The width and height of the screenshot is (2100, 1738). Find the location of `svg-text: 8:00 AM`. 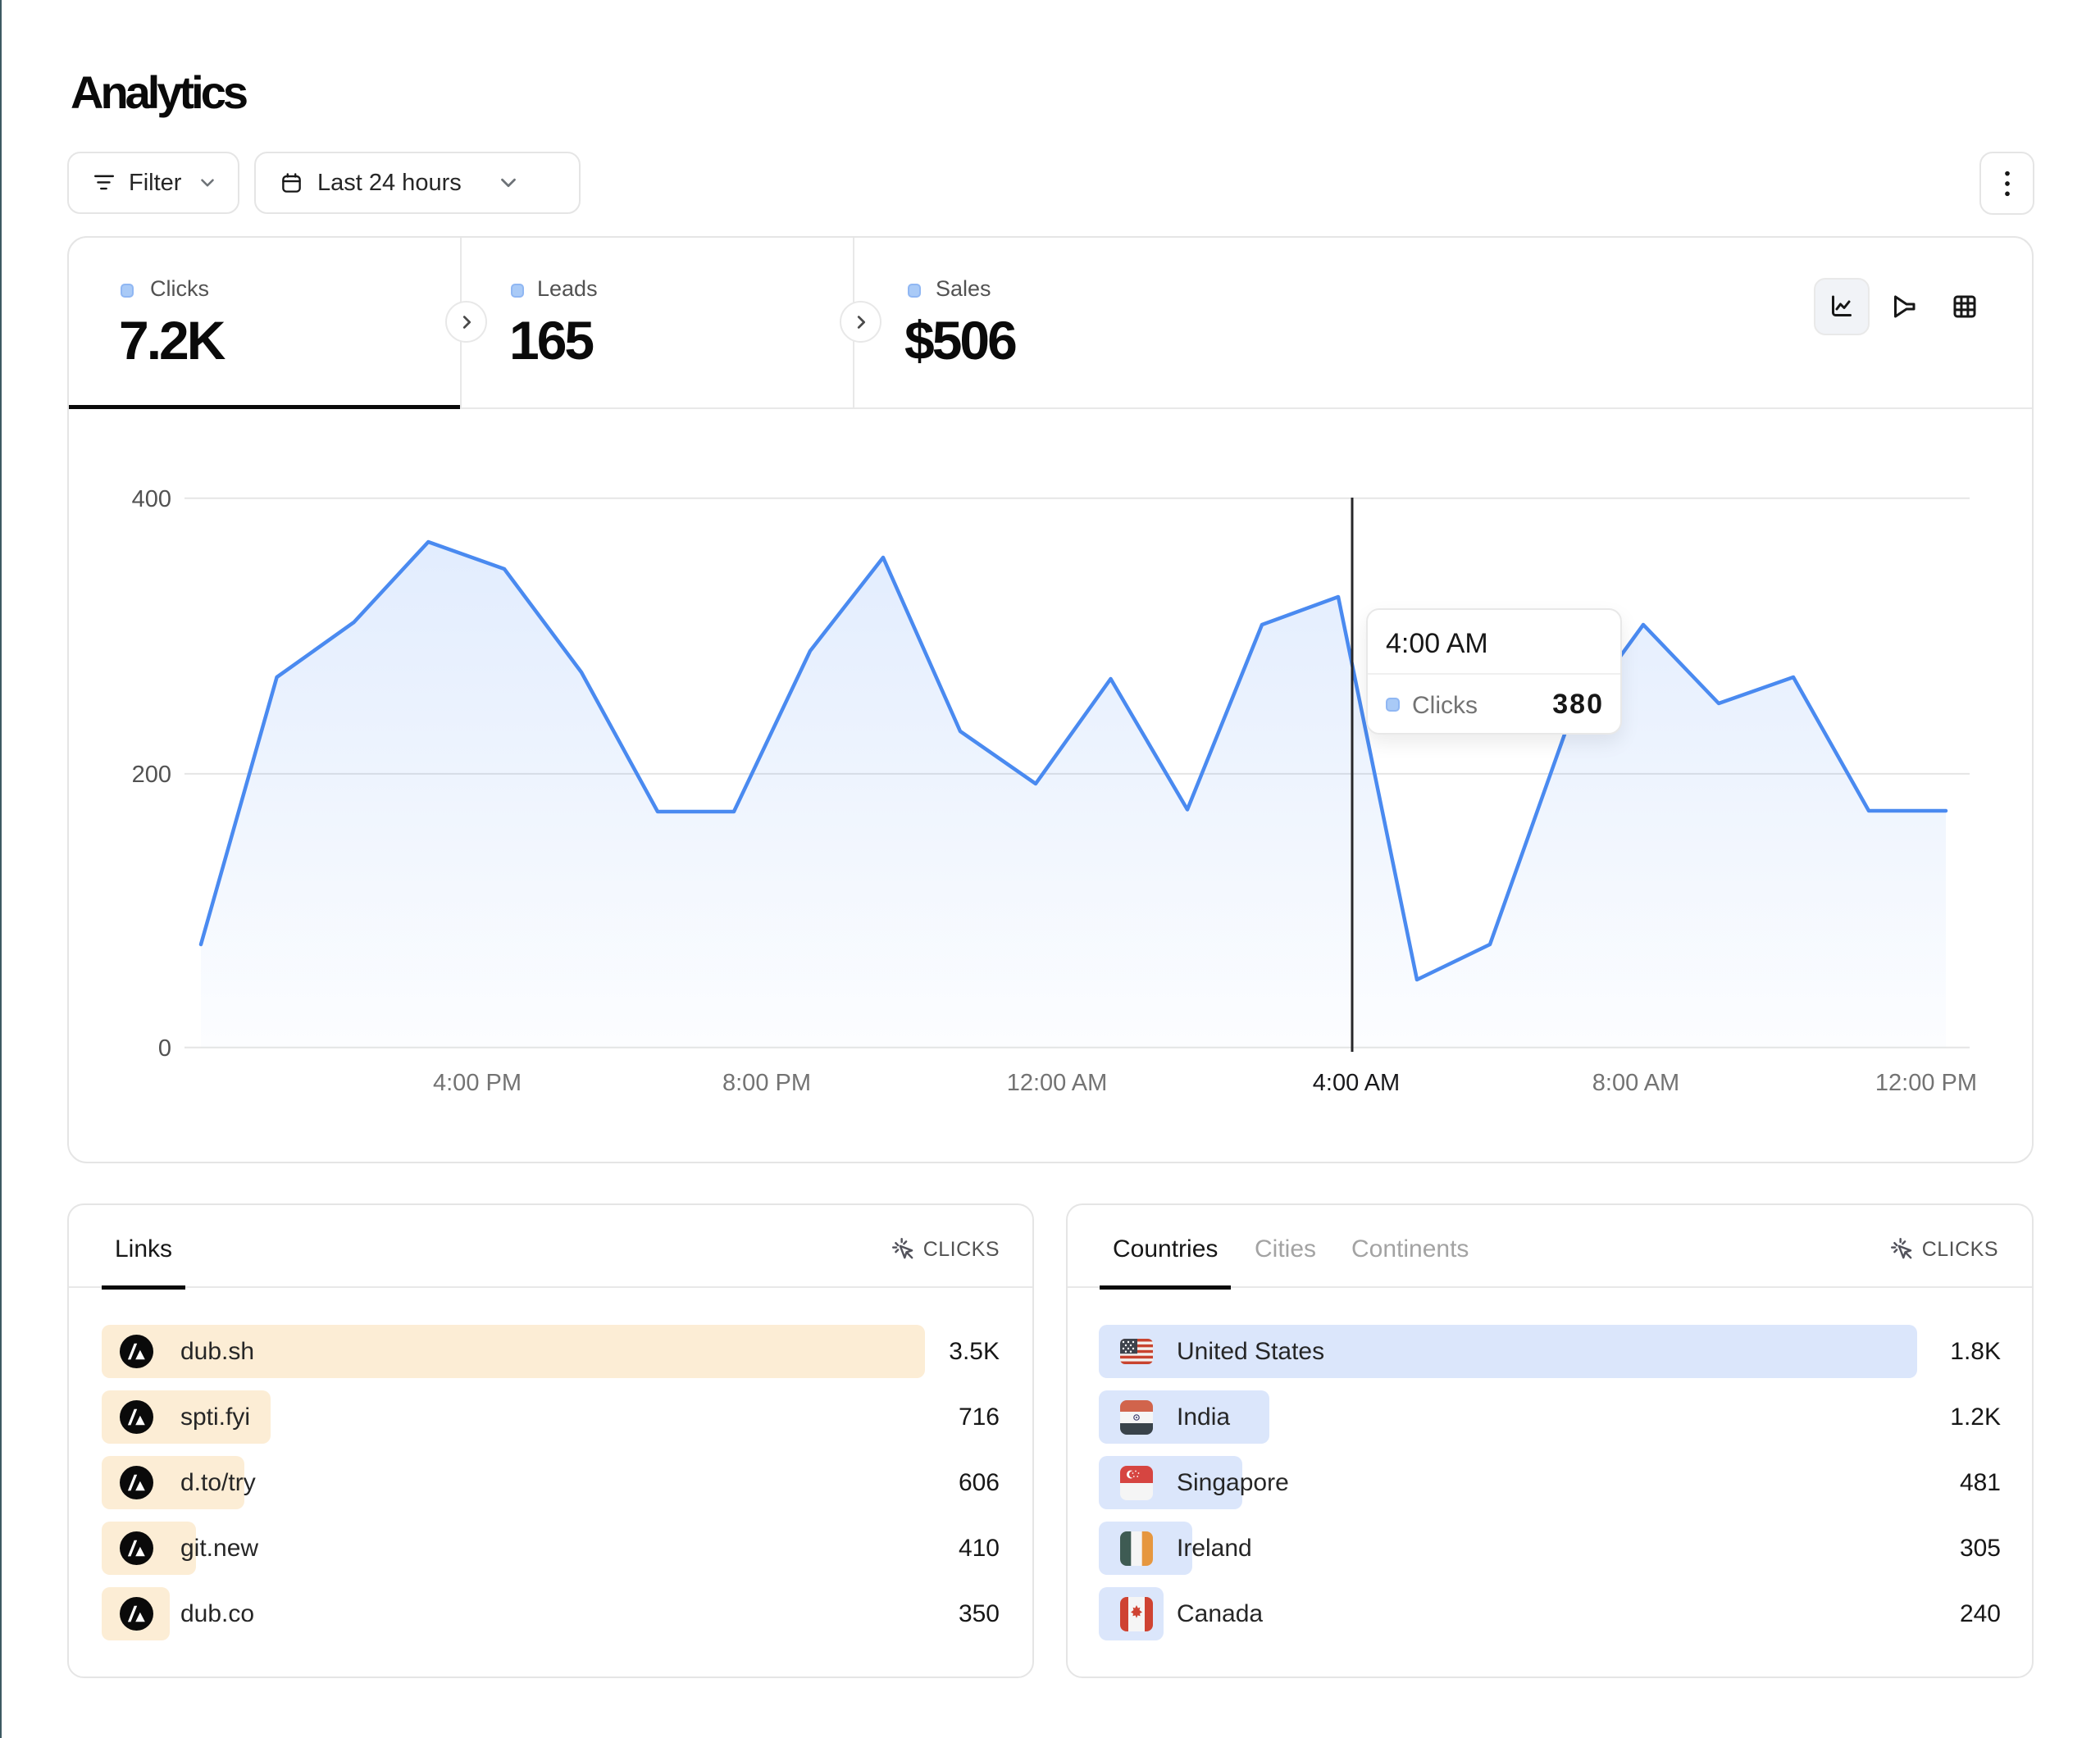

svg-text: 8:00 AM is located at coordinates (1635, 1083).